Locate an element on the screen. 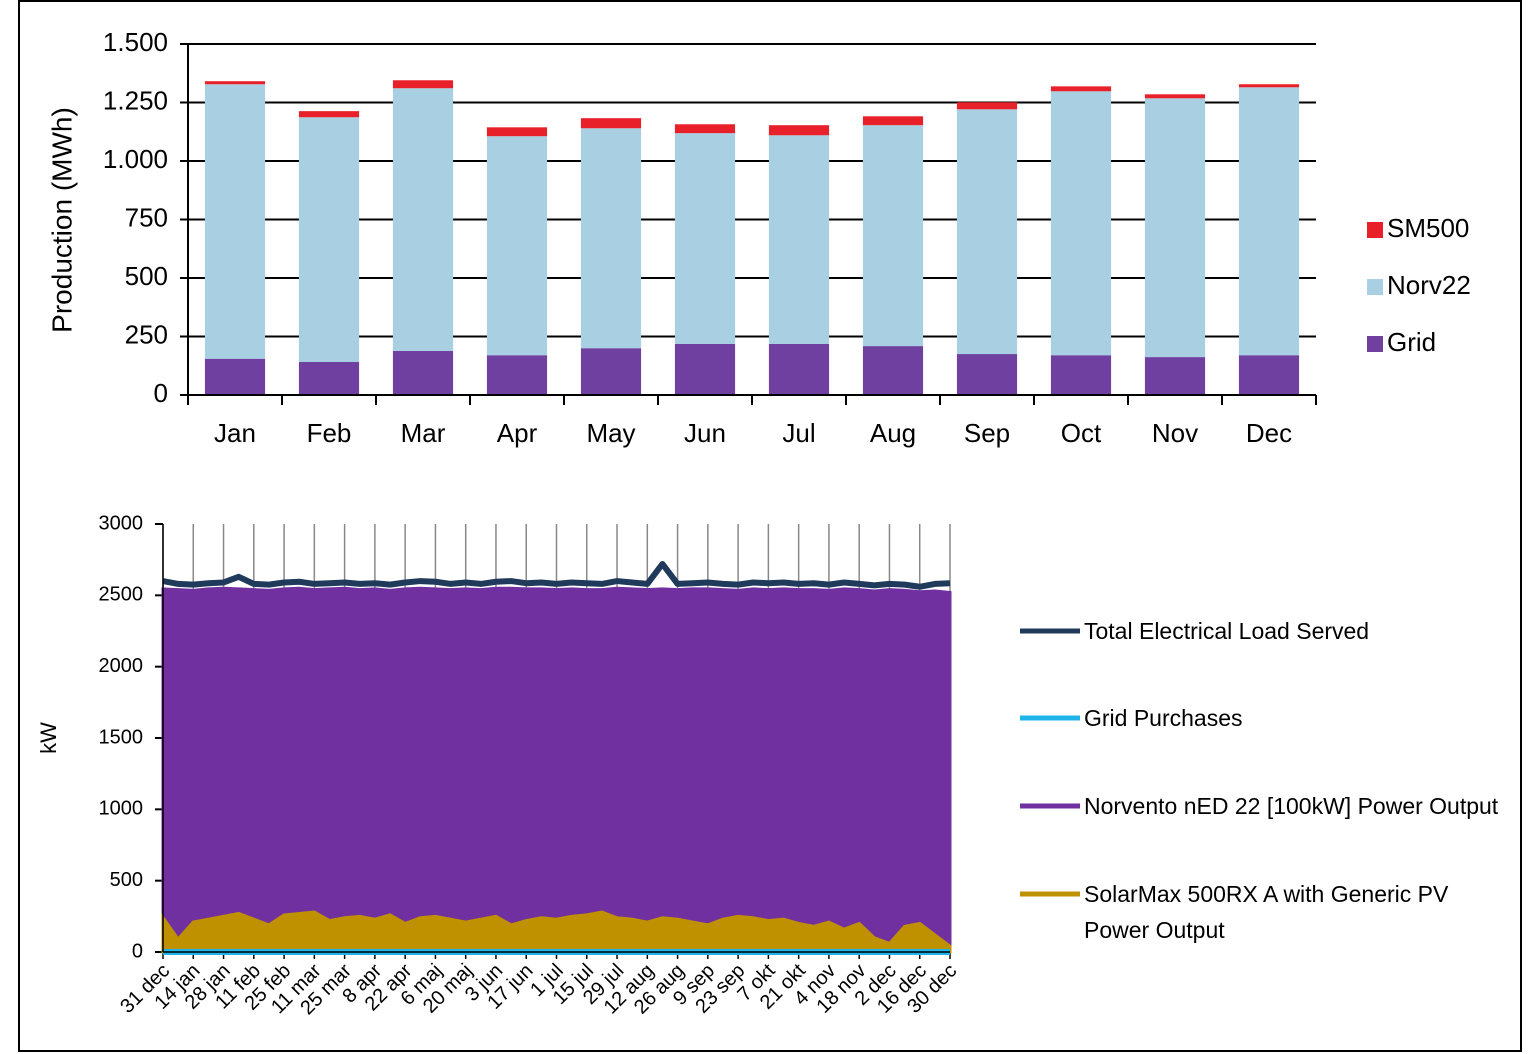 This screenshot has height=1054, width=1528. y-tick-label: 1.000 is located at coordinates (135, 159).